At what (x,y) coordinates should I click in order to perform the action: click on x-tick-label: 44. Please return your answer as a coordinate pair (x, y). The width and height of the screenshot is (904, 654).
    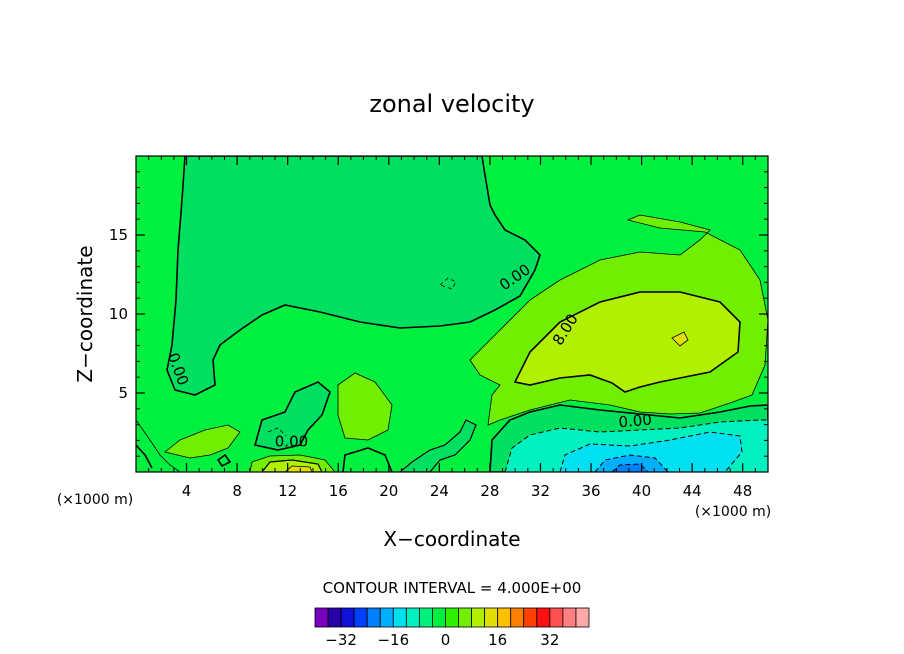
    Looking at the image, I should click on (692, 491).